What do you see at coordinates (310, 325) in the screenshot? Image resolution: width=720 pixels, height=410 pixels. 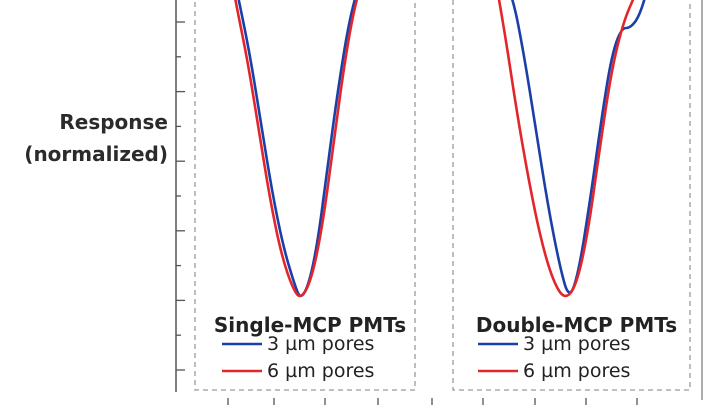 I see `panel-title: Single-MCP PMTs` at bounding box center [310, 325].